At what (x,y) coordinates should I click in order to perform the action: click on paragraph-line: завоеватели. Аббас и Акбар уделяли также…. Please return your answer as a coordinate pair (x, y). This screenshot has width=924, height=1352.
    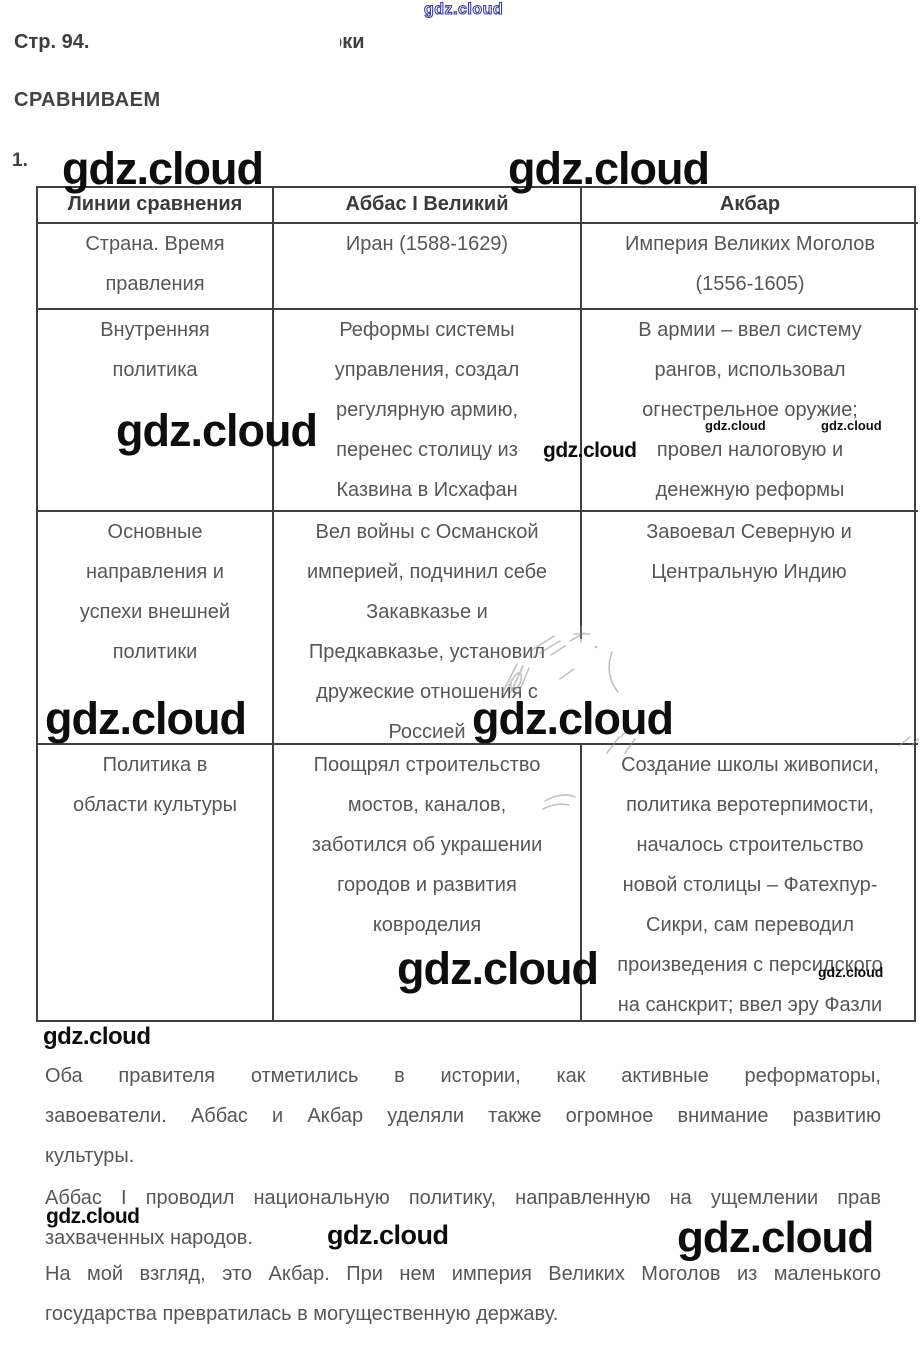
    Looking at the image, I should click on (463, 1116).